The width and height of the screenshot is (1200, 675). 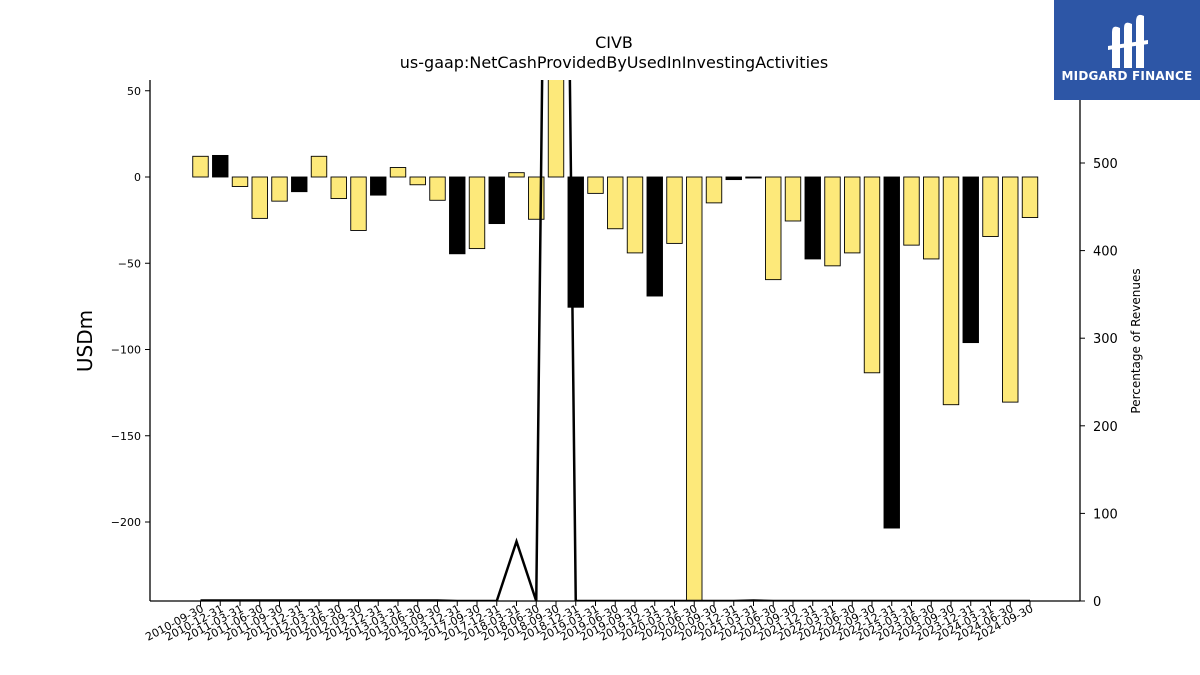 What do you see at coordinates (129, 263) in the screenshot?
I see `y-tick-label: −50` at bounding box center [129, 263].